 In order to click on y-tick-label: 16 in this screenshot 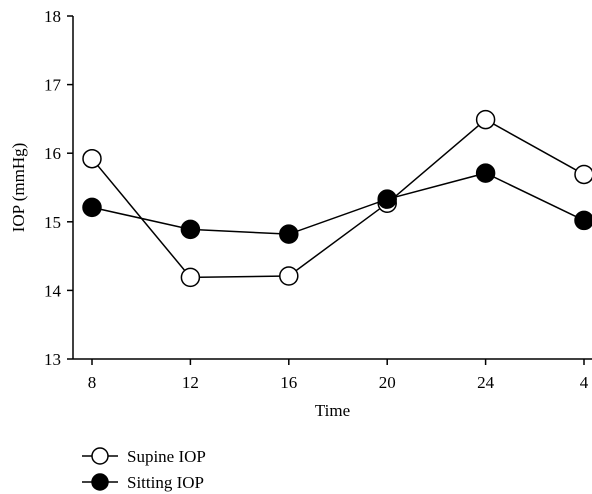, I will do `click(52, 153)`.